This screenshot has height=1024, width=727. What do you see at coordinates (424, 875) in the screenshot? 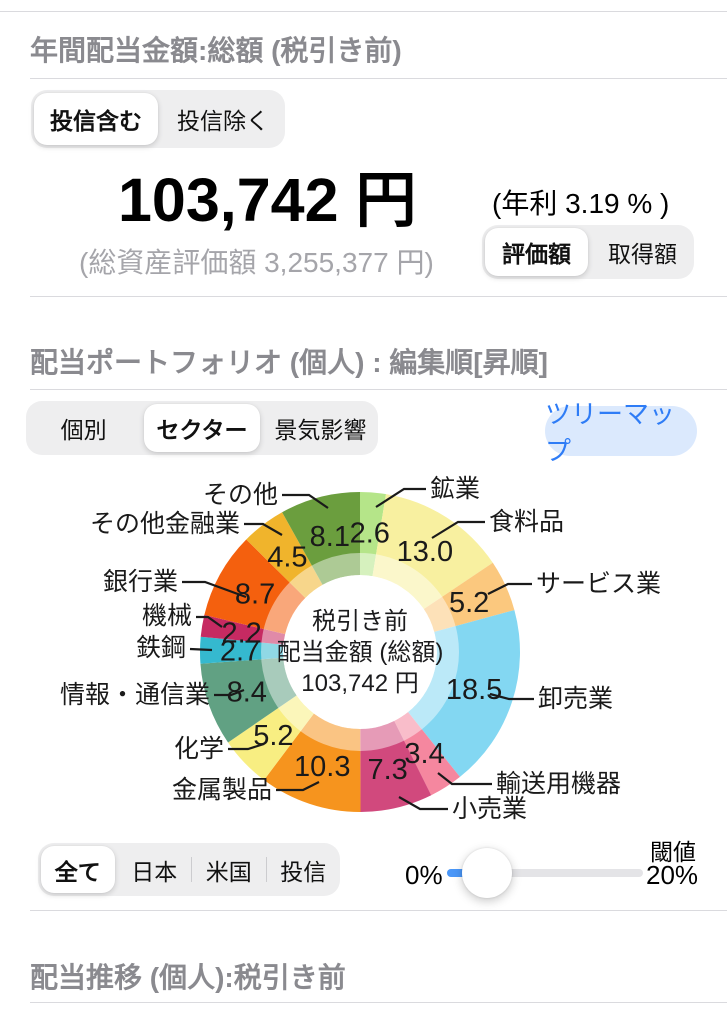
I see `slider-min-label: 0%` at bounding box center [424, 875].